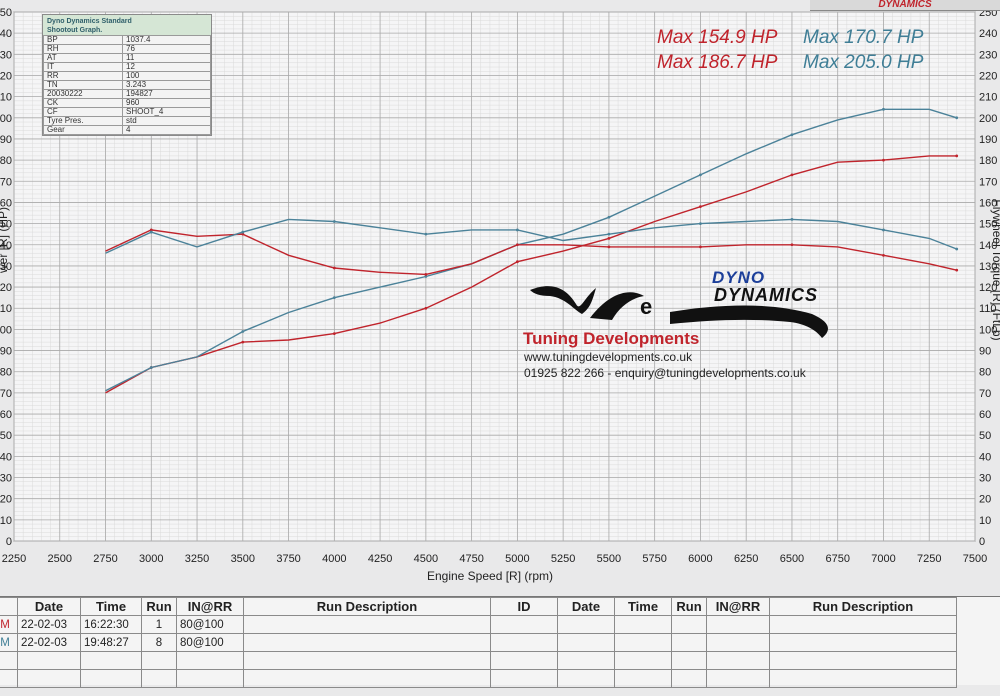 This screenshot has width=1000, height=696. Describe the element at coordinates (83, 58) in the screenshot. I see `info-key: AT` at that location.